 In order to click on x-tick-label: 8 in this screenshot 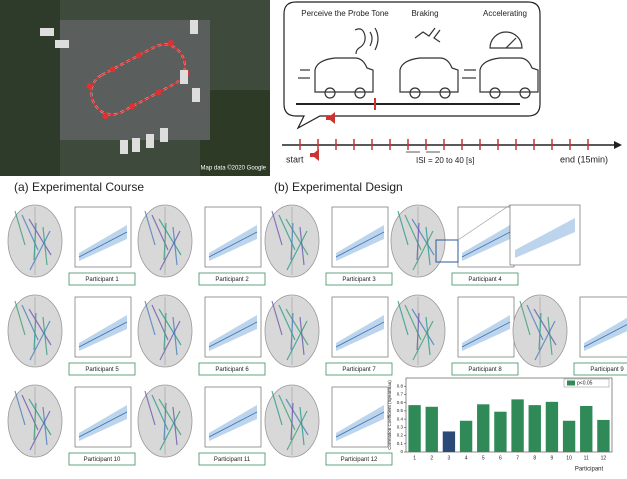, I will do `click(534, 458)`.